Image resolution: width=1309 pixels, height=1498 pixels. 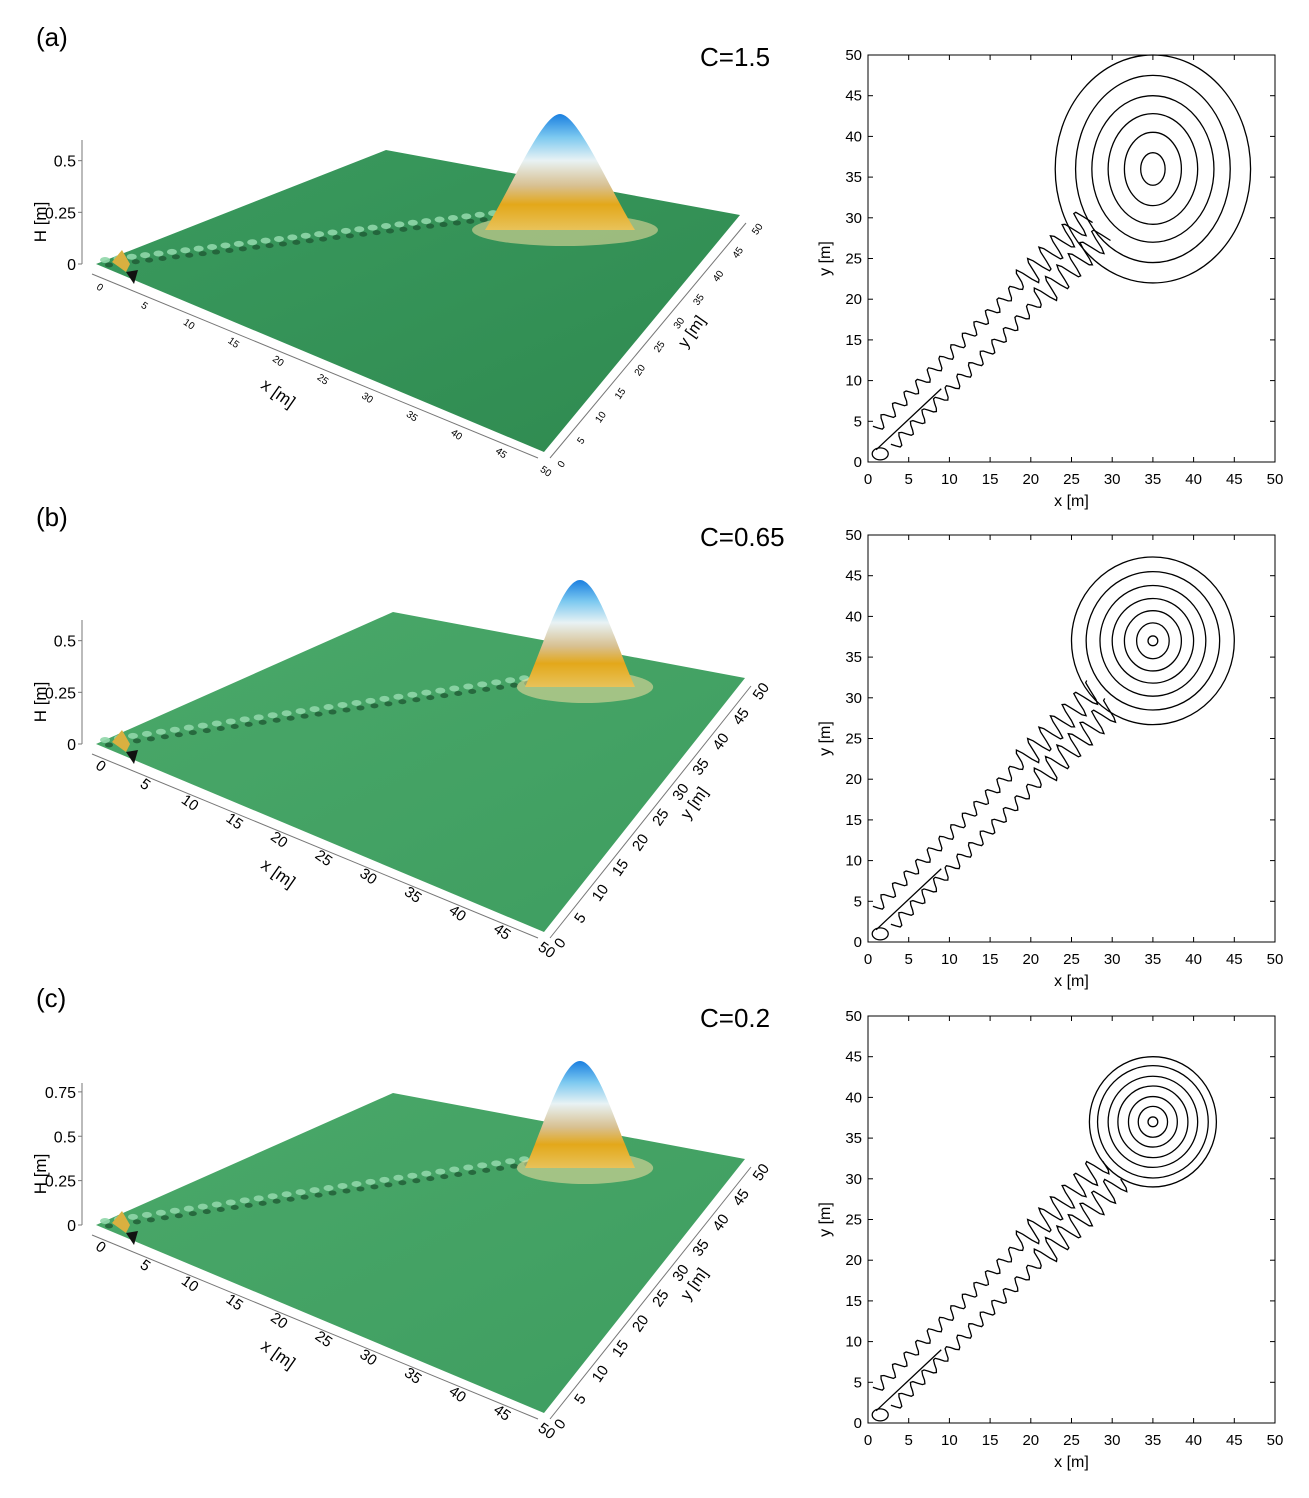 I want to click on courant-label: C=1.5, so click(x=735, y=57).